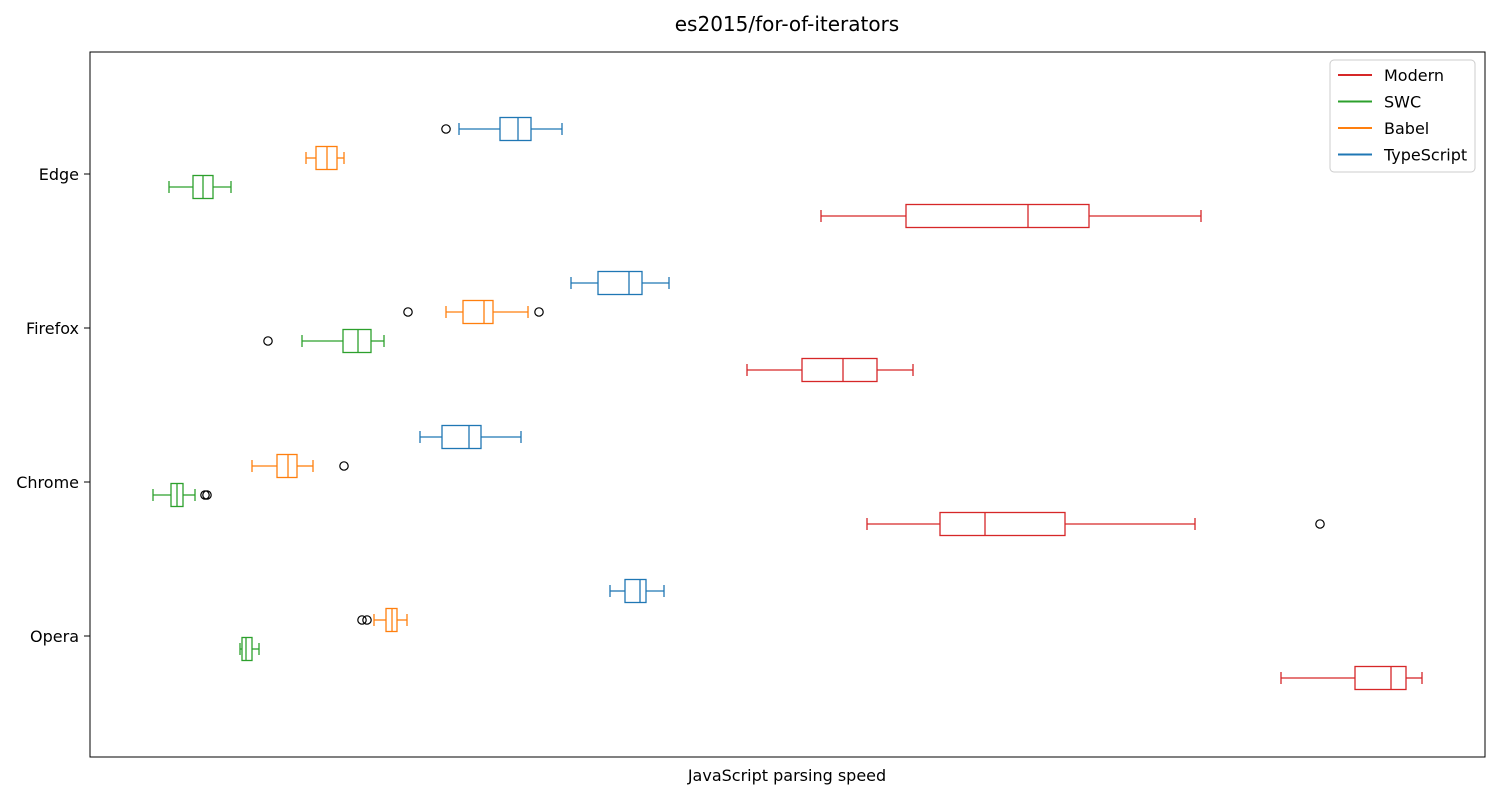  I want to click on box-babel-firefox, so click(478, 312).